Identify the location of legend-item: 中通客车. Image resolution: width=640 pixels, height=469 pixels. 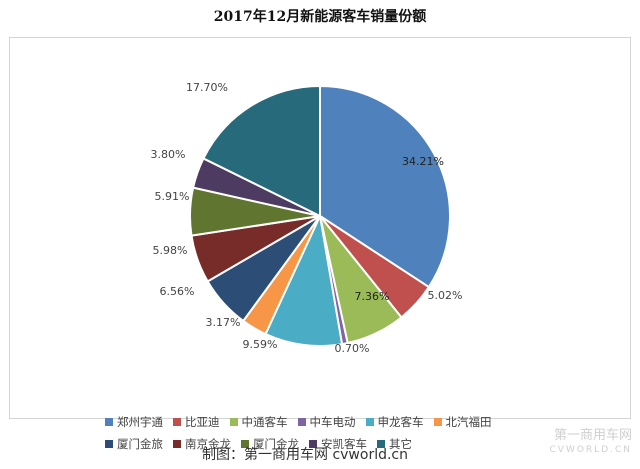
(258, 422).